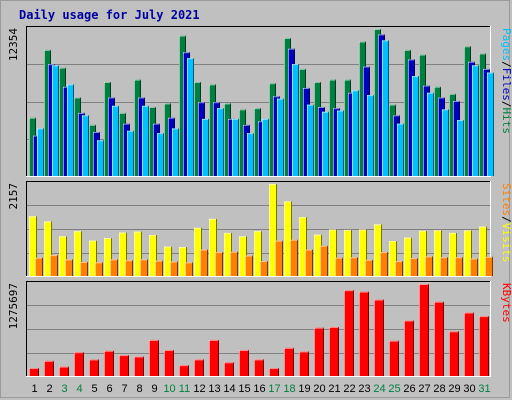 The width and height of the screenshot is (512, 400). What do you see at coordinates (139, 389) in the screenshot?
I see `x-tick-day-8: 8` at bounding box center [139, 389].